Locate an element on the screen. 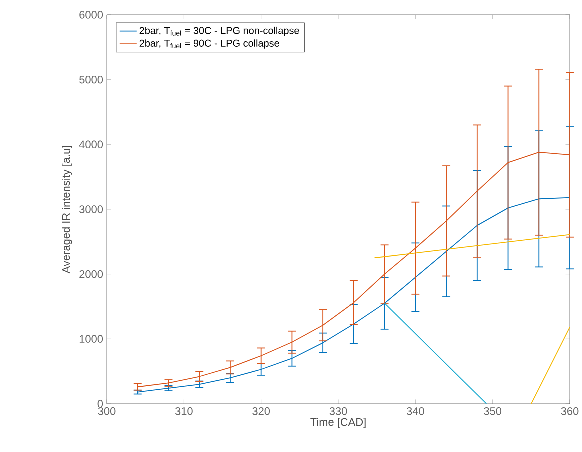  y-tick-label: 6000 is located at coordinates (92, 15).